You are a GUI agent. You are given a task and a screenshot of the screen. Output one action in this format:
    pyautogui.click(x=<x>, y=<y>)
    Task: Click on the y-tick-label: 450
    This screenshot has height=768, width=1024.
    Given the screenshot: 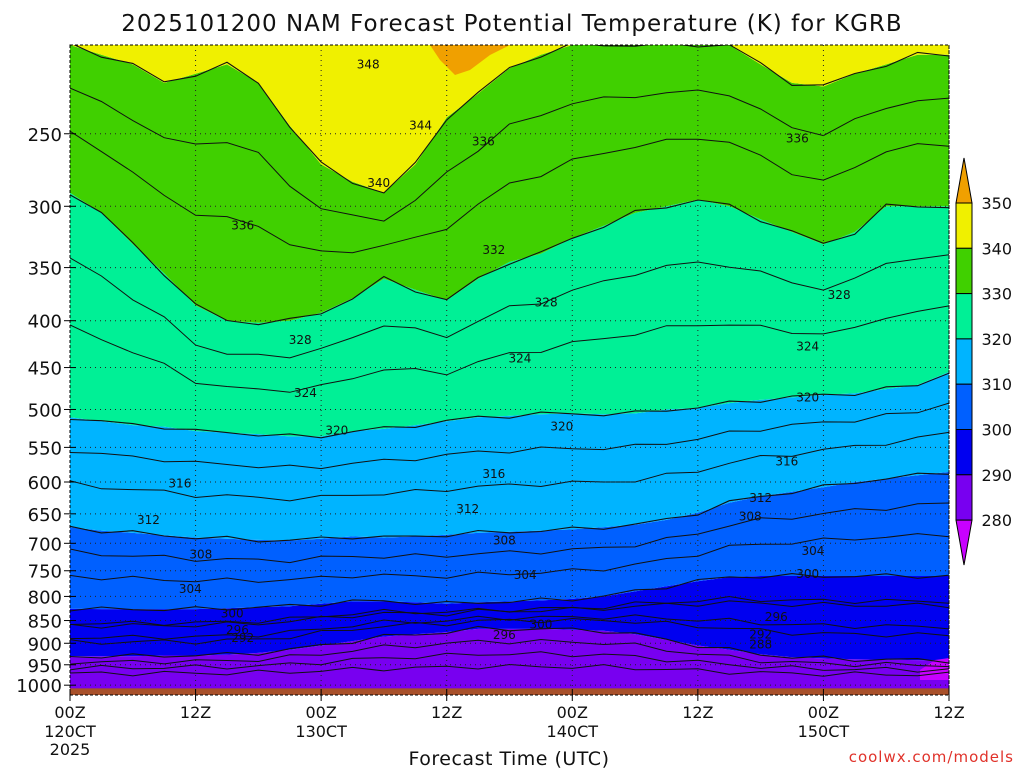 What is the action you would take?
    pyautogui.click(x=45, y=369)
    